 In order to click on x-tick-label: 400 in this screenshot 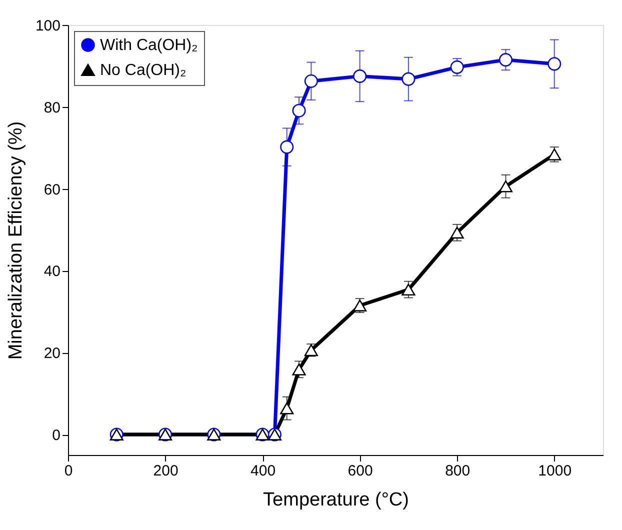, I will do `click(263, 471)`.